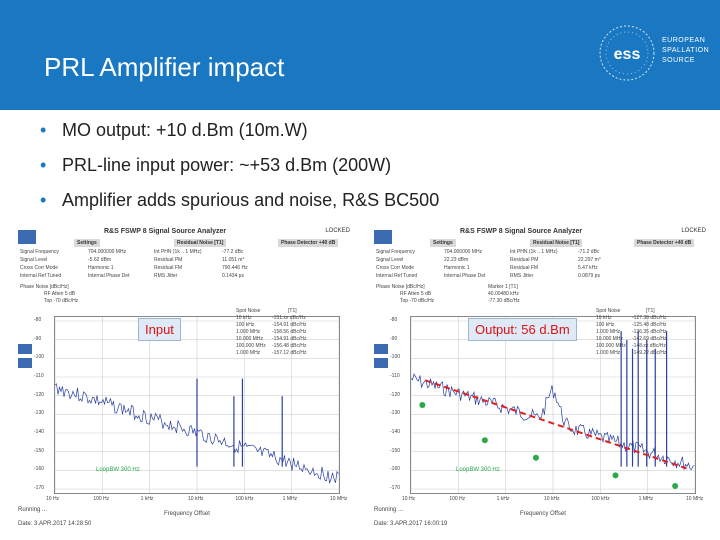 Image resolution: width=720 pixels, height=540 pixels. What do you see at coordinates (61, 301) in the screenshot?
I see `trace-top: Top -70 dBc/Hz` at bounding box center [61, 301].